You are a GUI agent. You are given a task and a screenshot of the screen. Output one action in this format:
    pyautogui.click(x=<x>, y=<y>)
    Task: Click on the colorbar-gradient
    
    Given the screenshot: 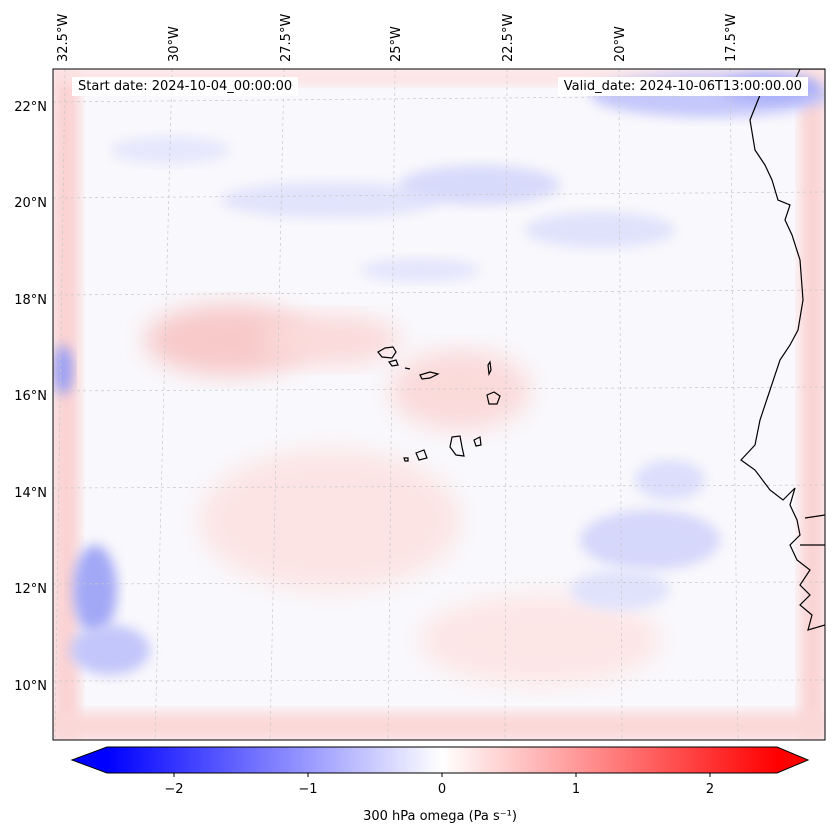 What is the action you would take?
    pyautogui.click(x=442, y=760)
    